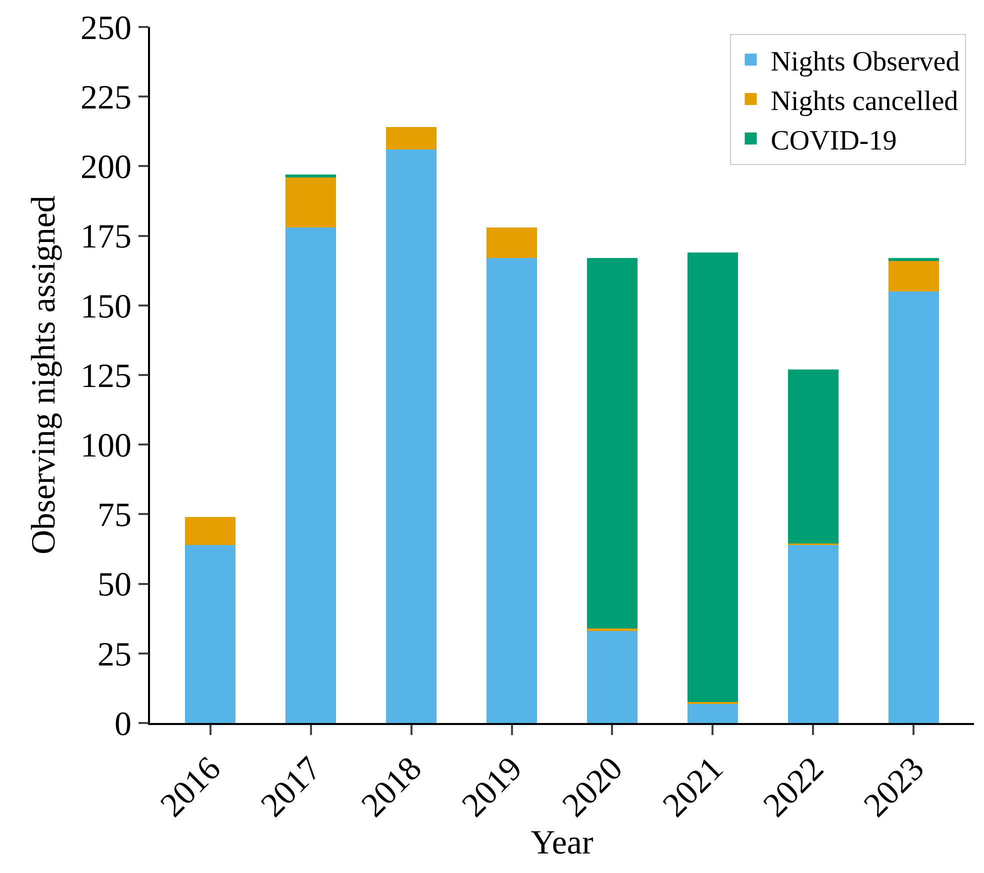 This screenshot has height=873, width=984. What do you see at coordinates (123, 724) in the screenshot?
I see `y-tick-label: 0` at bounding box center [123, 724].